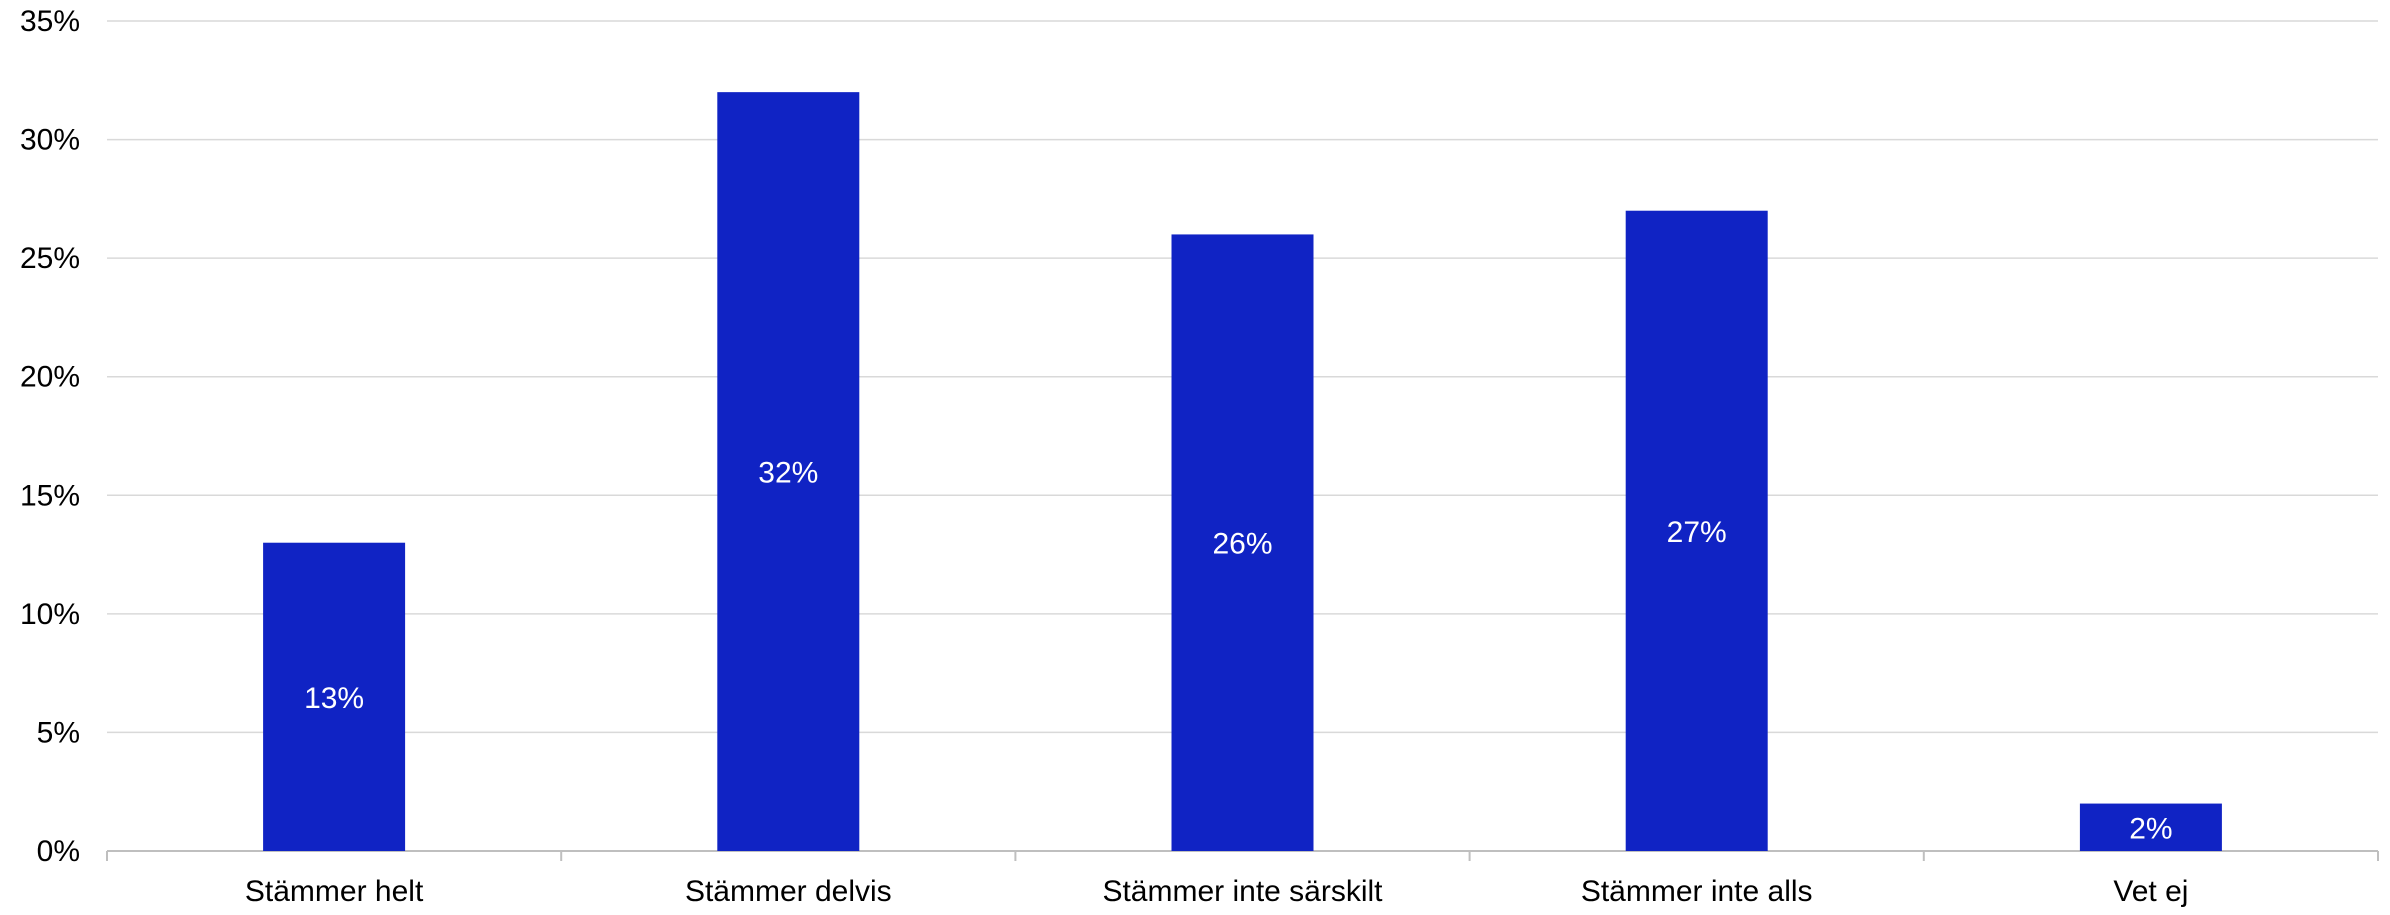 The image size is (2390, 915). Describe the element at coordinates (50, 495) in the screenshot. I see `y-tick-label: 15%` at that location.